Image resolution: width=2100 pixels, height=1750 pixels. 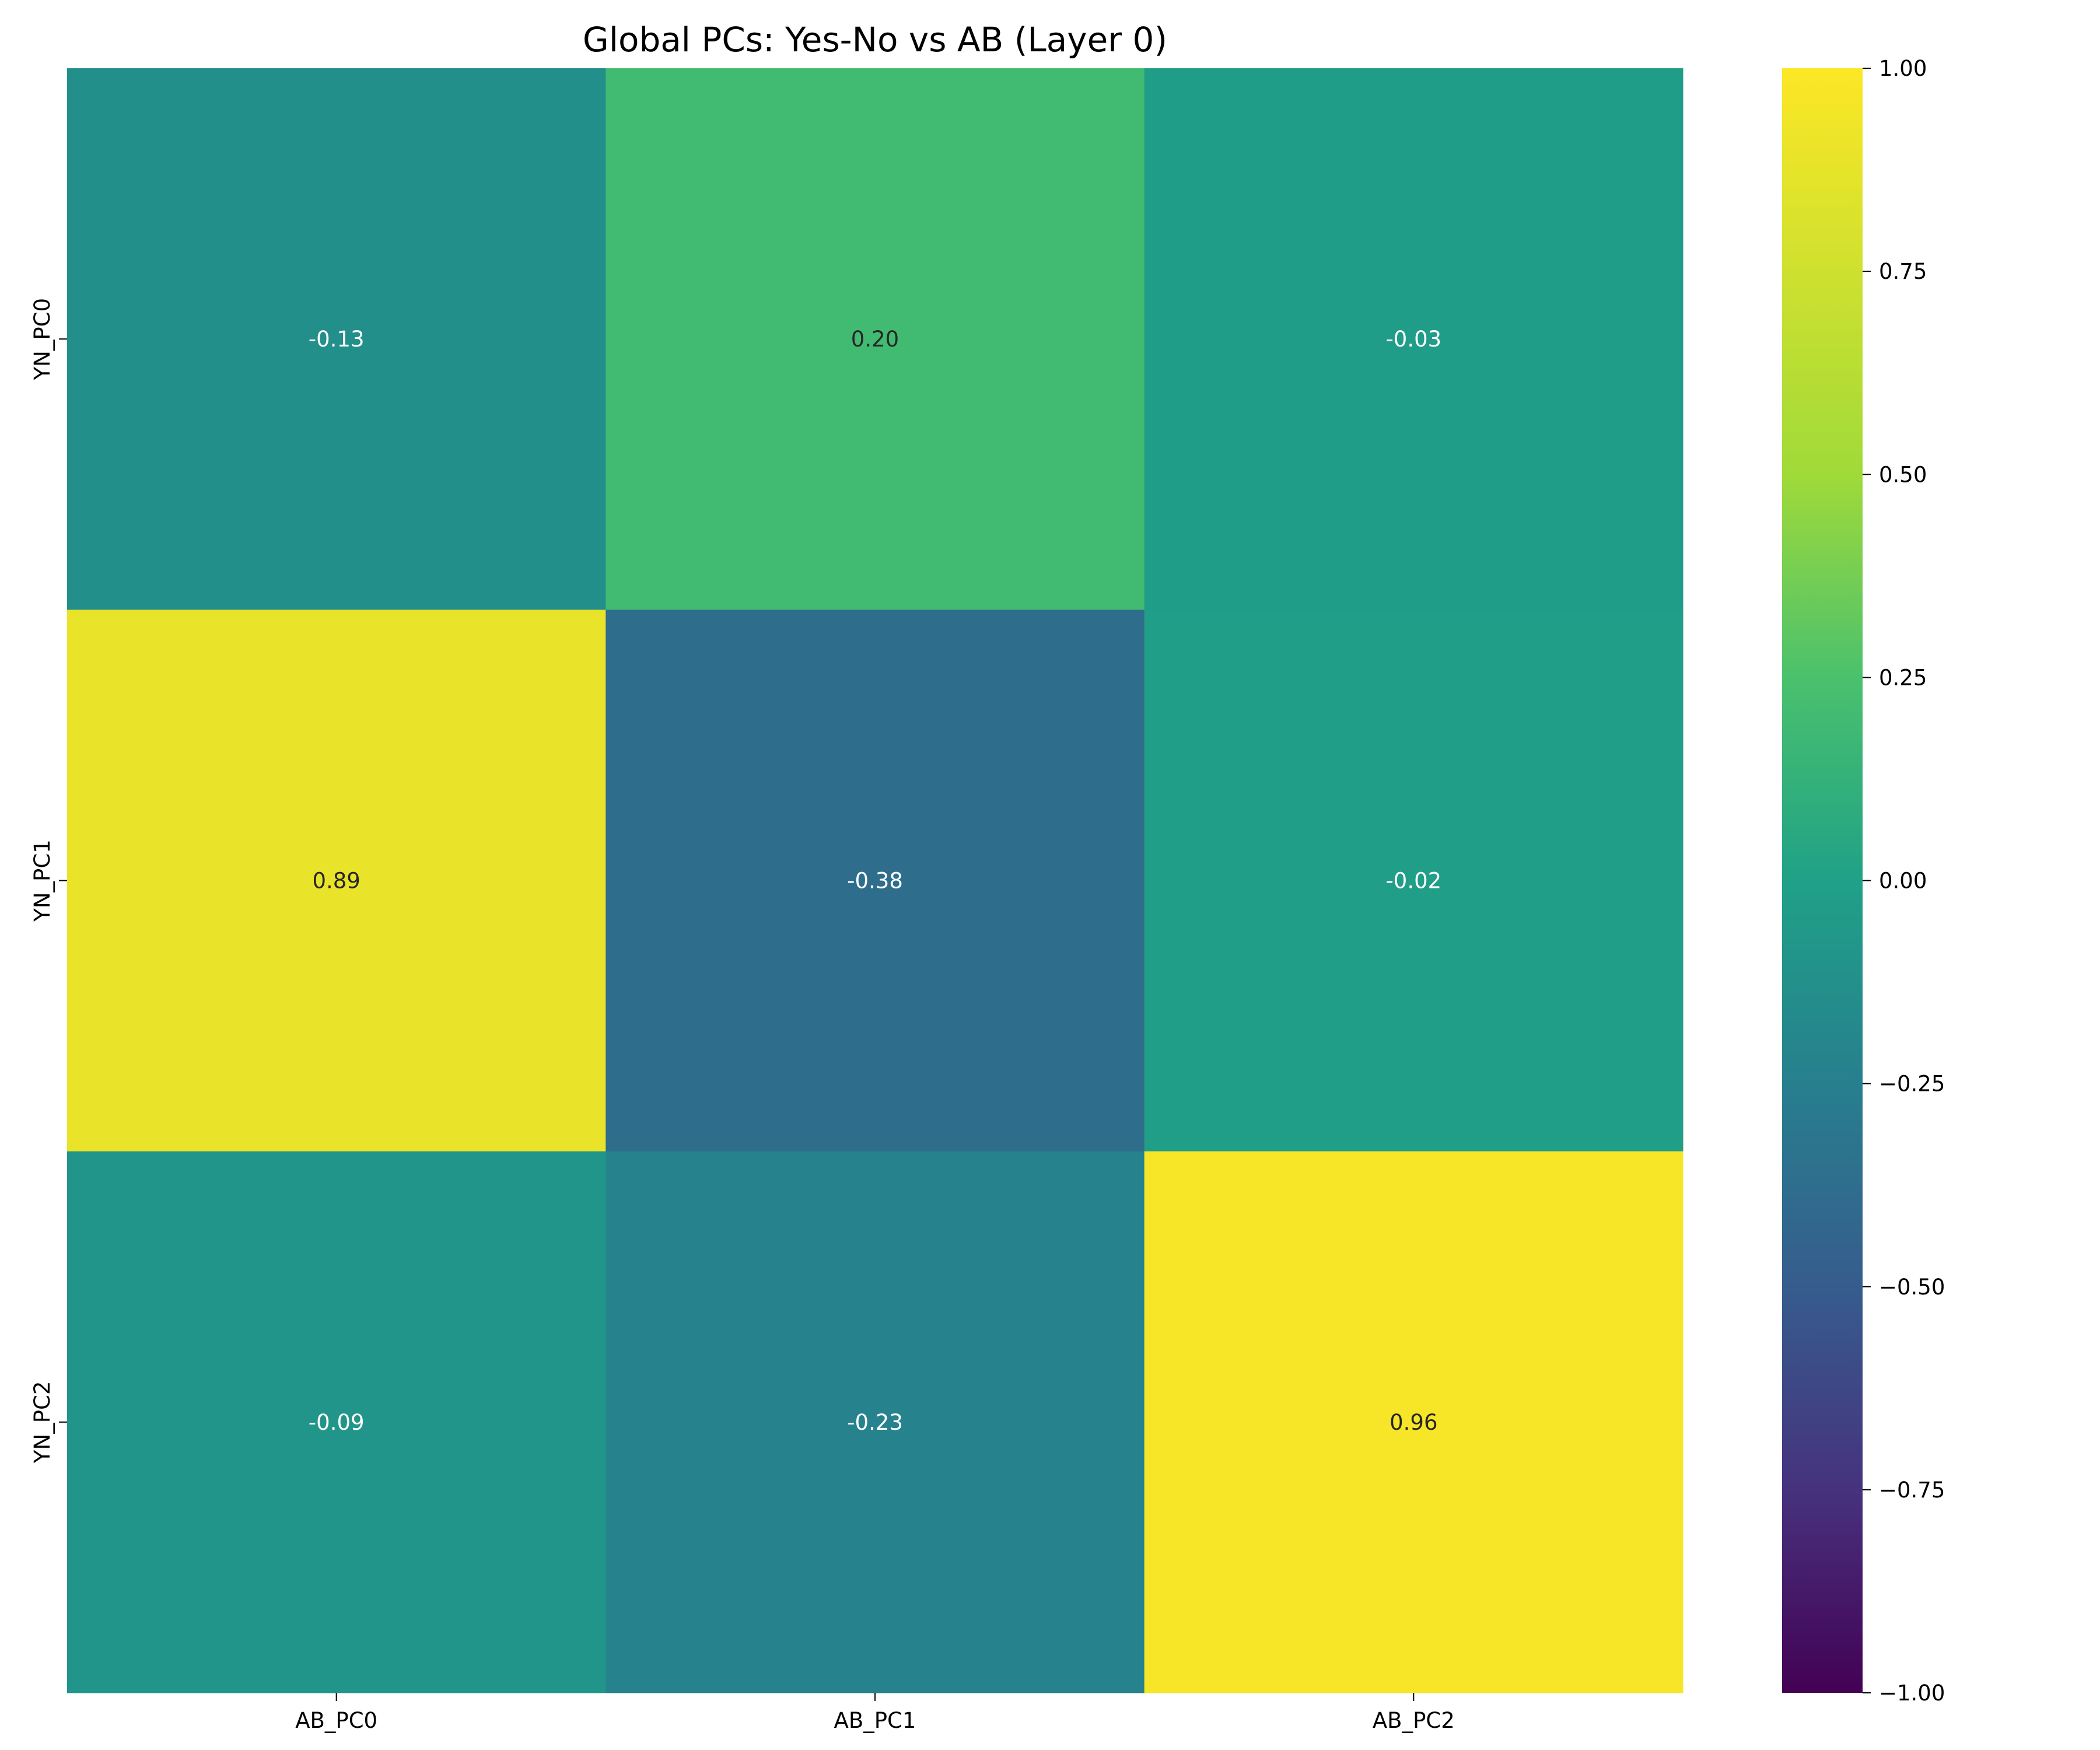 I want to click on heatmap-cell-r0-c1, so click(x=875, y=339).